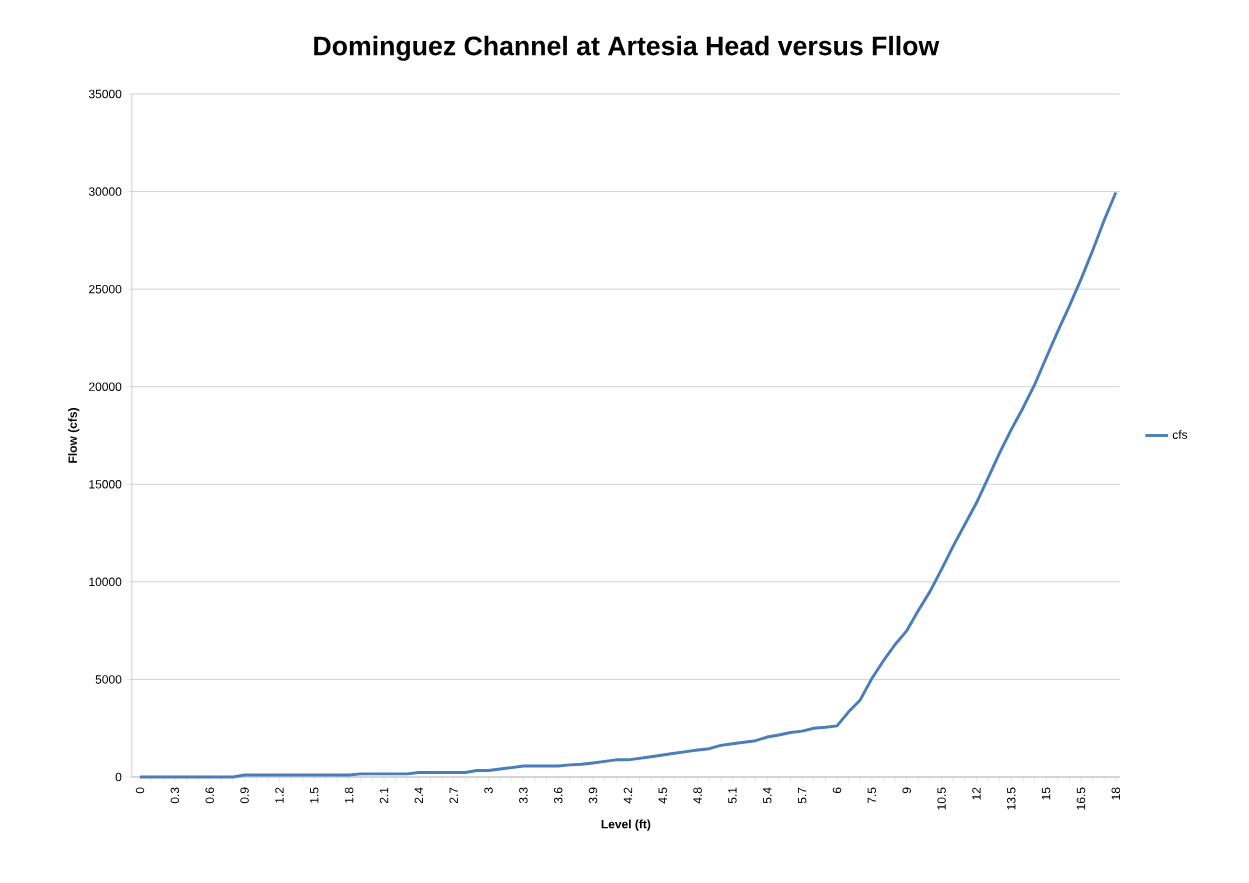  What do you see at coordinates (384, 795) in the screenshot?
I see `x-tick-label: 2.1` at bounding box center [384, 795].